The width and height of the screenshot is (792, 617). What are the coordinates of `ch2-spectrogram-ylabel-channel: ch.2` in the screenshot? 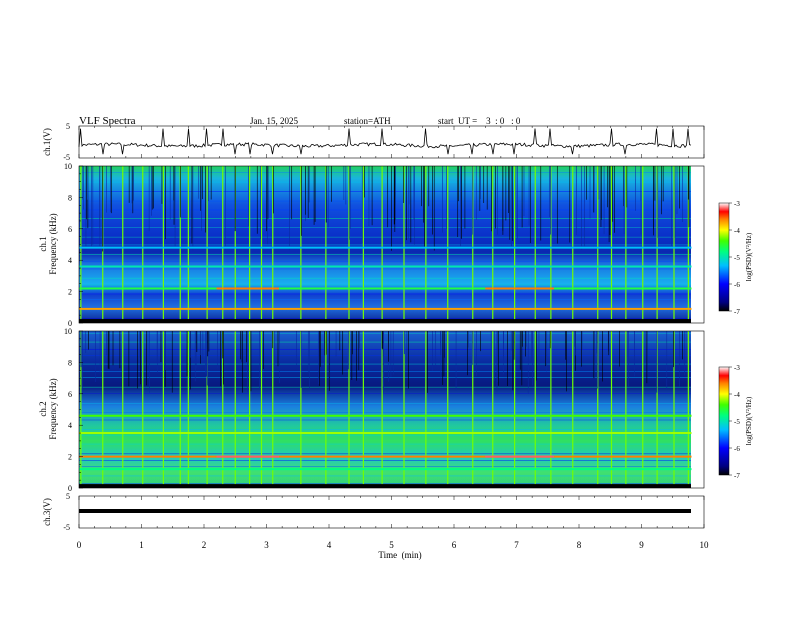 It's located at (43, 408).